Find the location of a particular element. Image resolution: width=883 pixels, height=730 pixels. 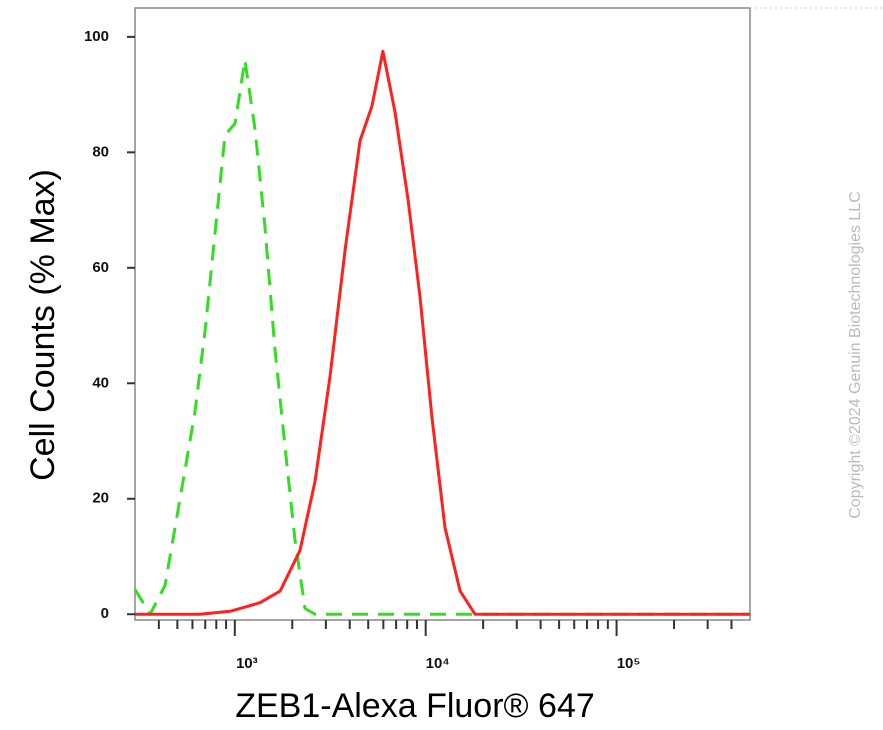

x-tick-label: 10³ is located at coordinates (247, 663).